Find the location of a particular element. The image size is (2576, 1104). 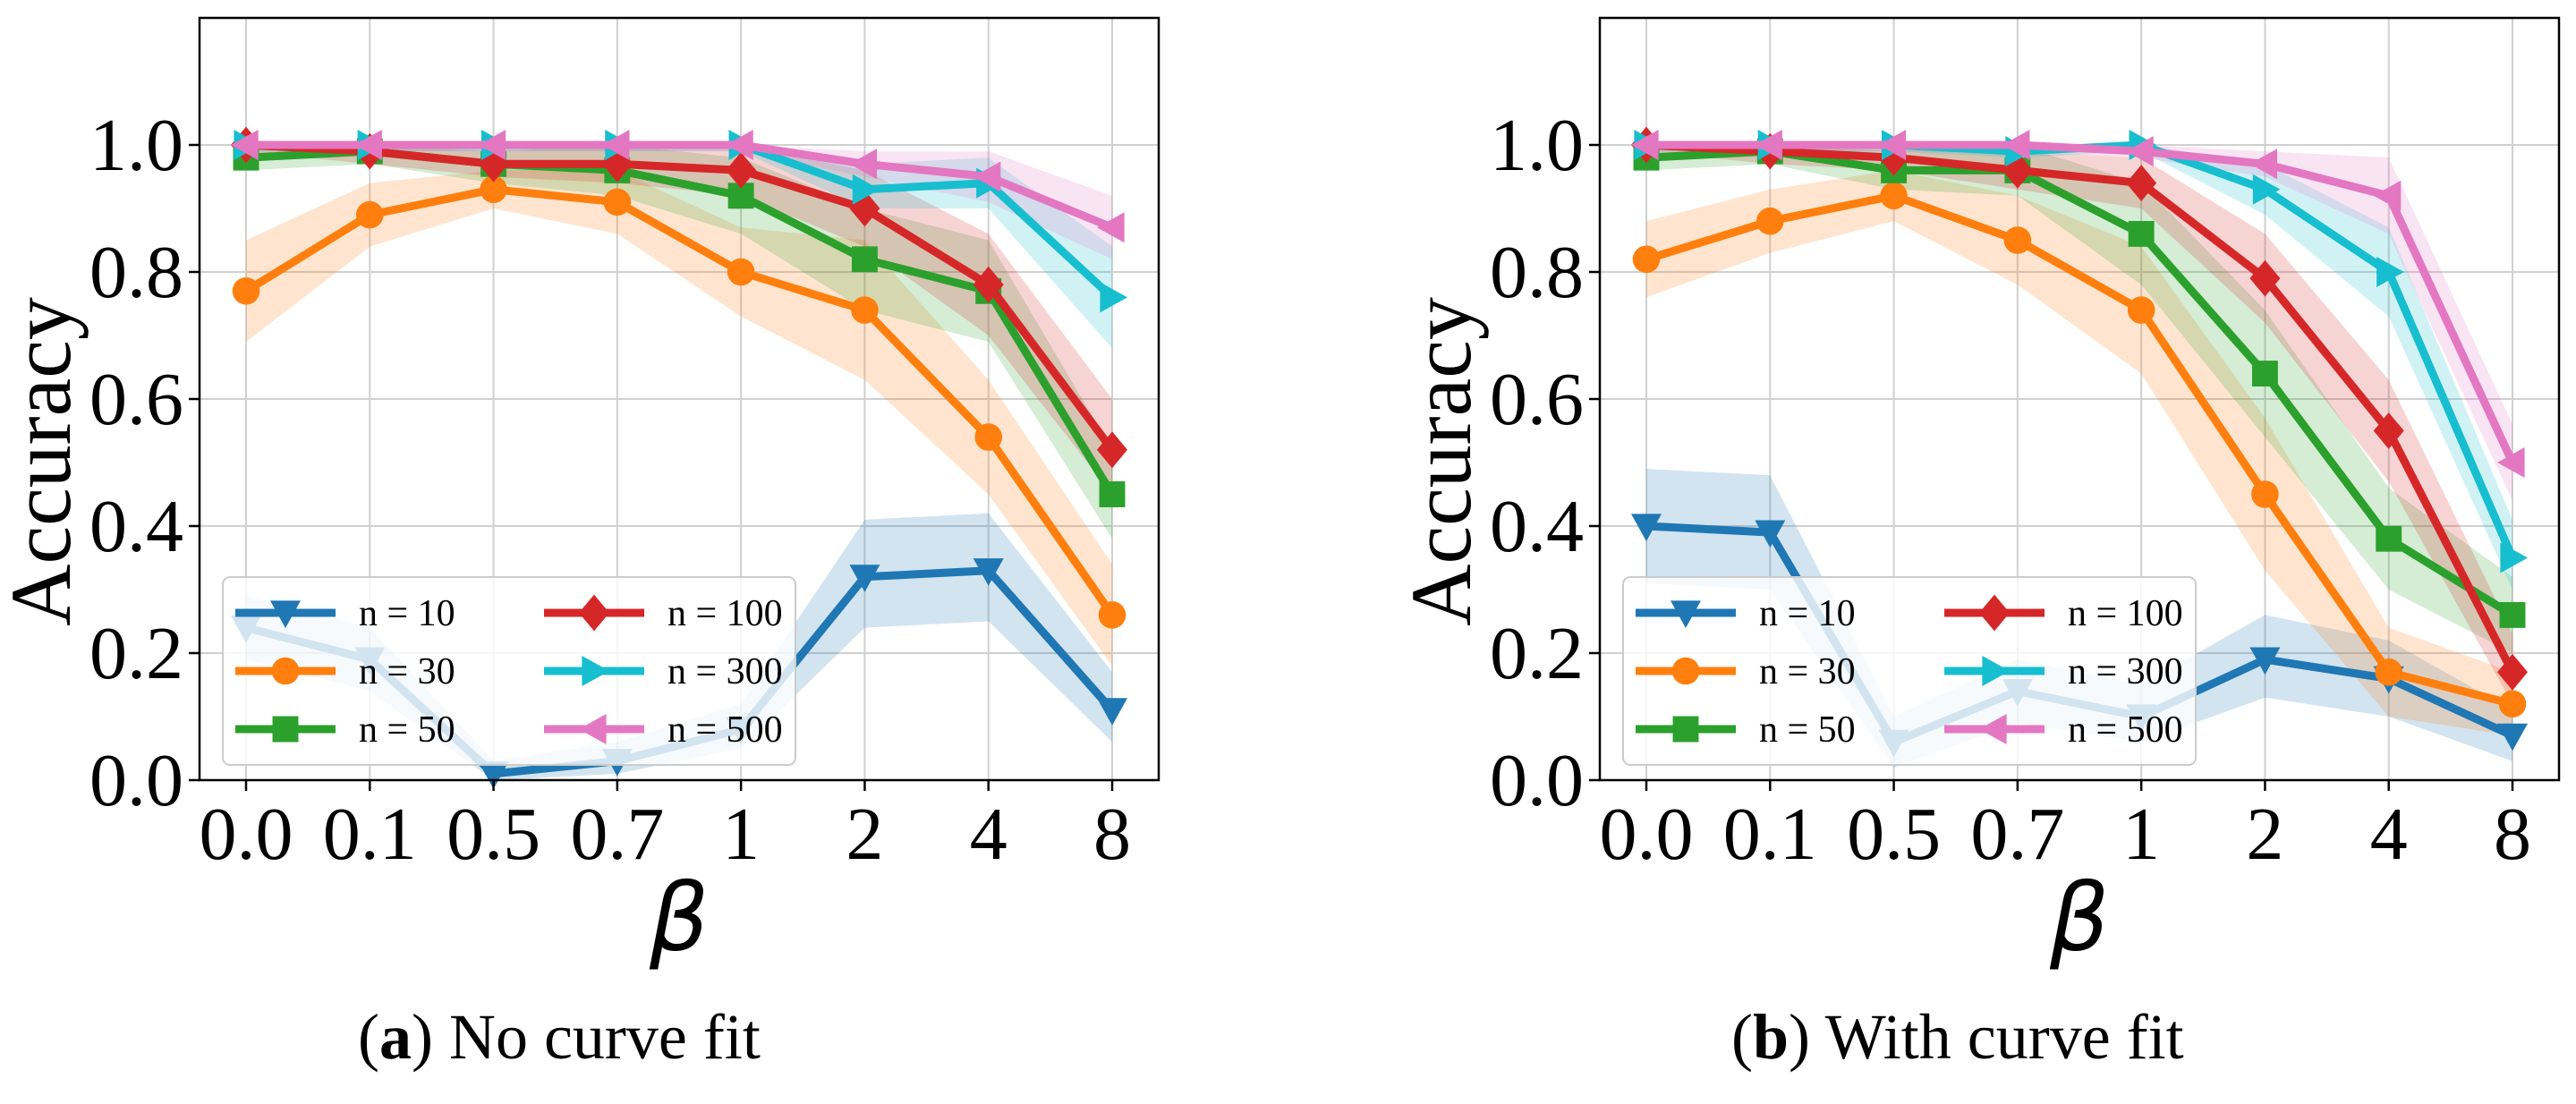

x-tick-label: 8 is located at coordinates (1112, 834).